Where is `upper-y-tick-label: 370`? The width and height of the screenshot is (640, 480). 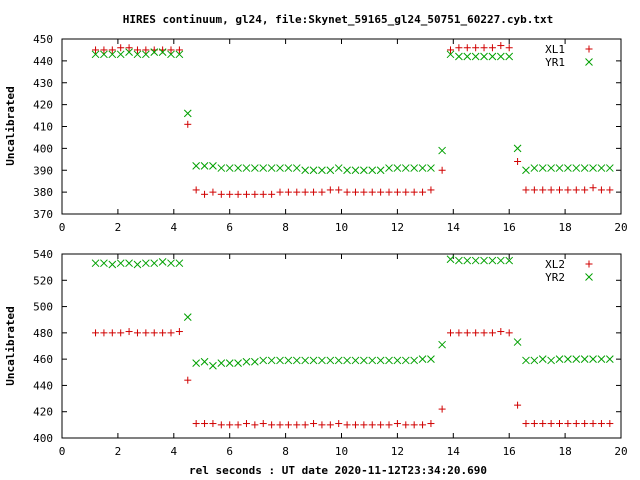
upper-y-tick-label: 370 is located at coordinates (43, 214).